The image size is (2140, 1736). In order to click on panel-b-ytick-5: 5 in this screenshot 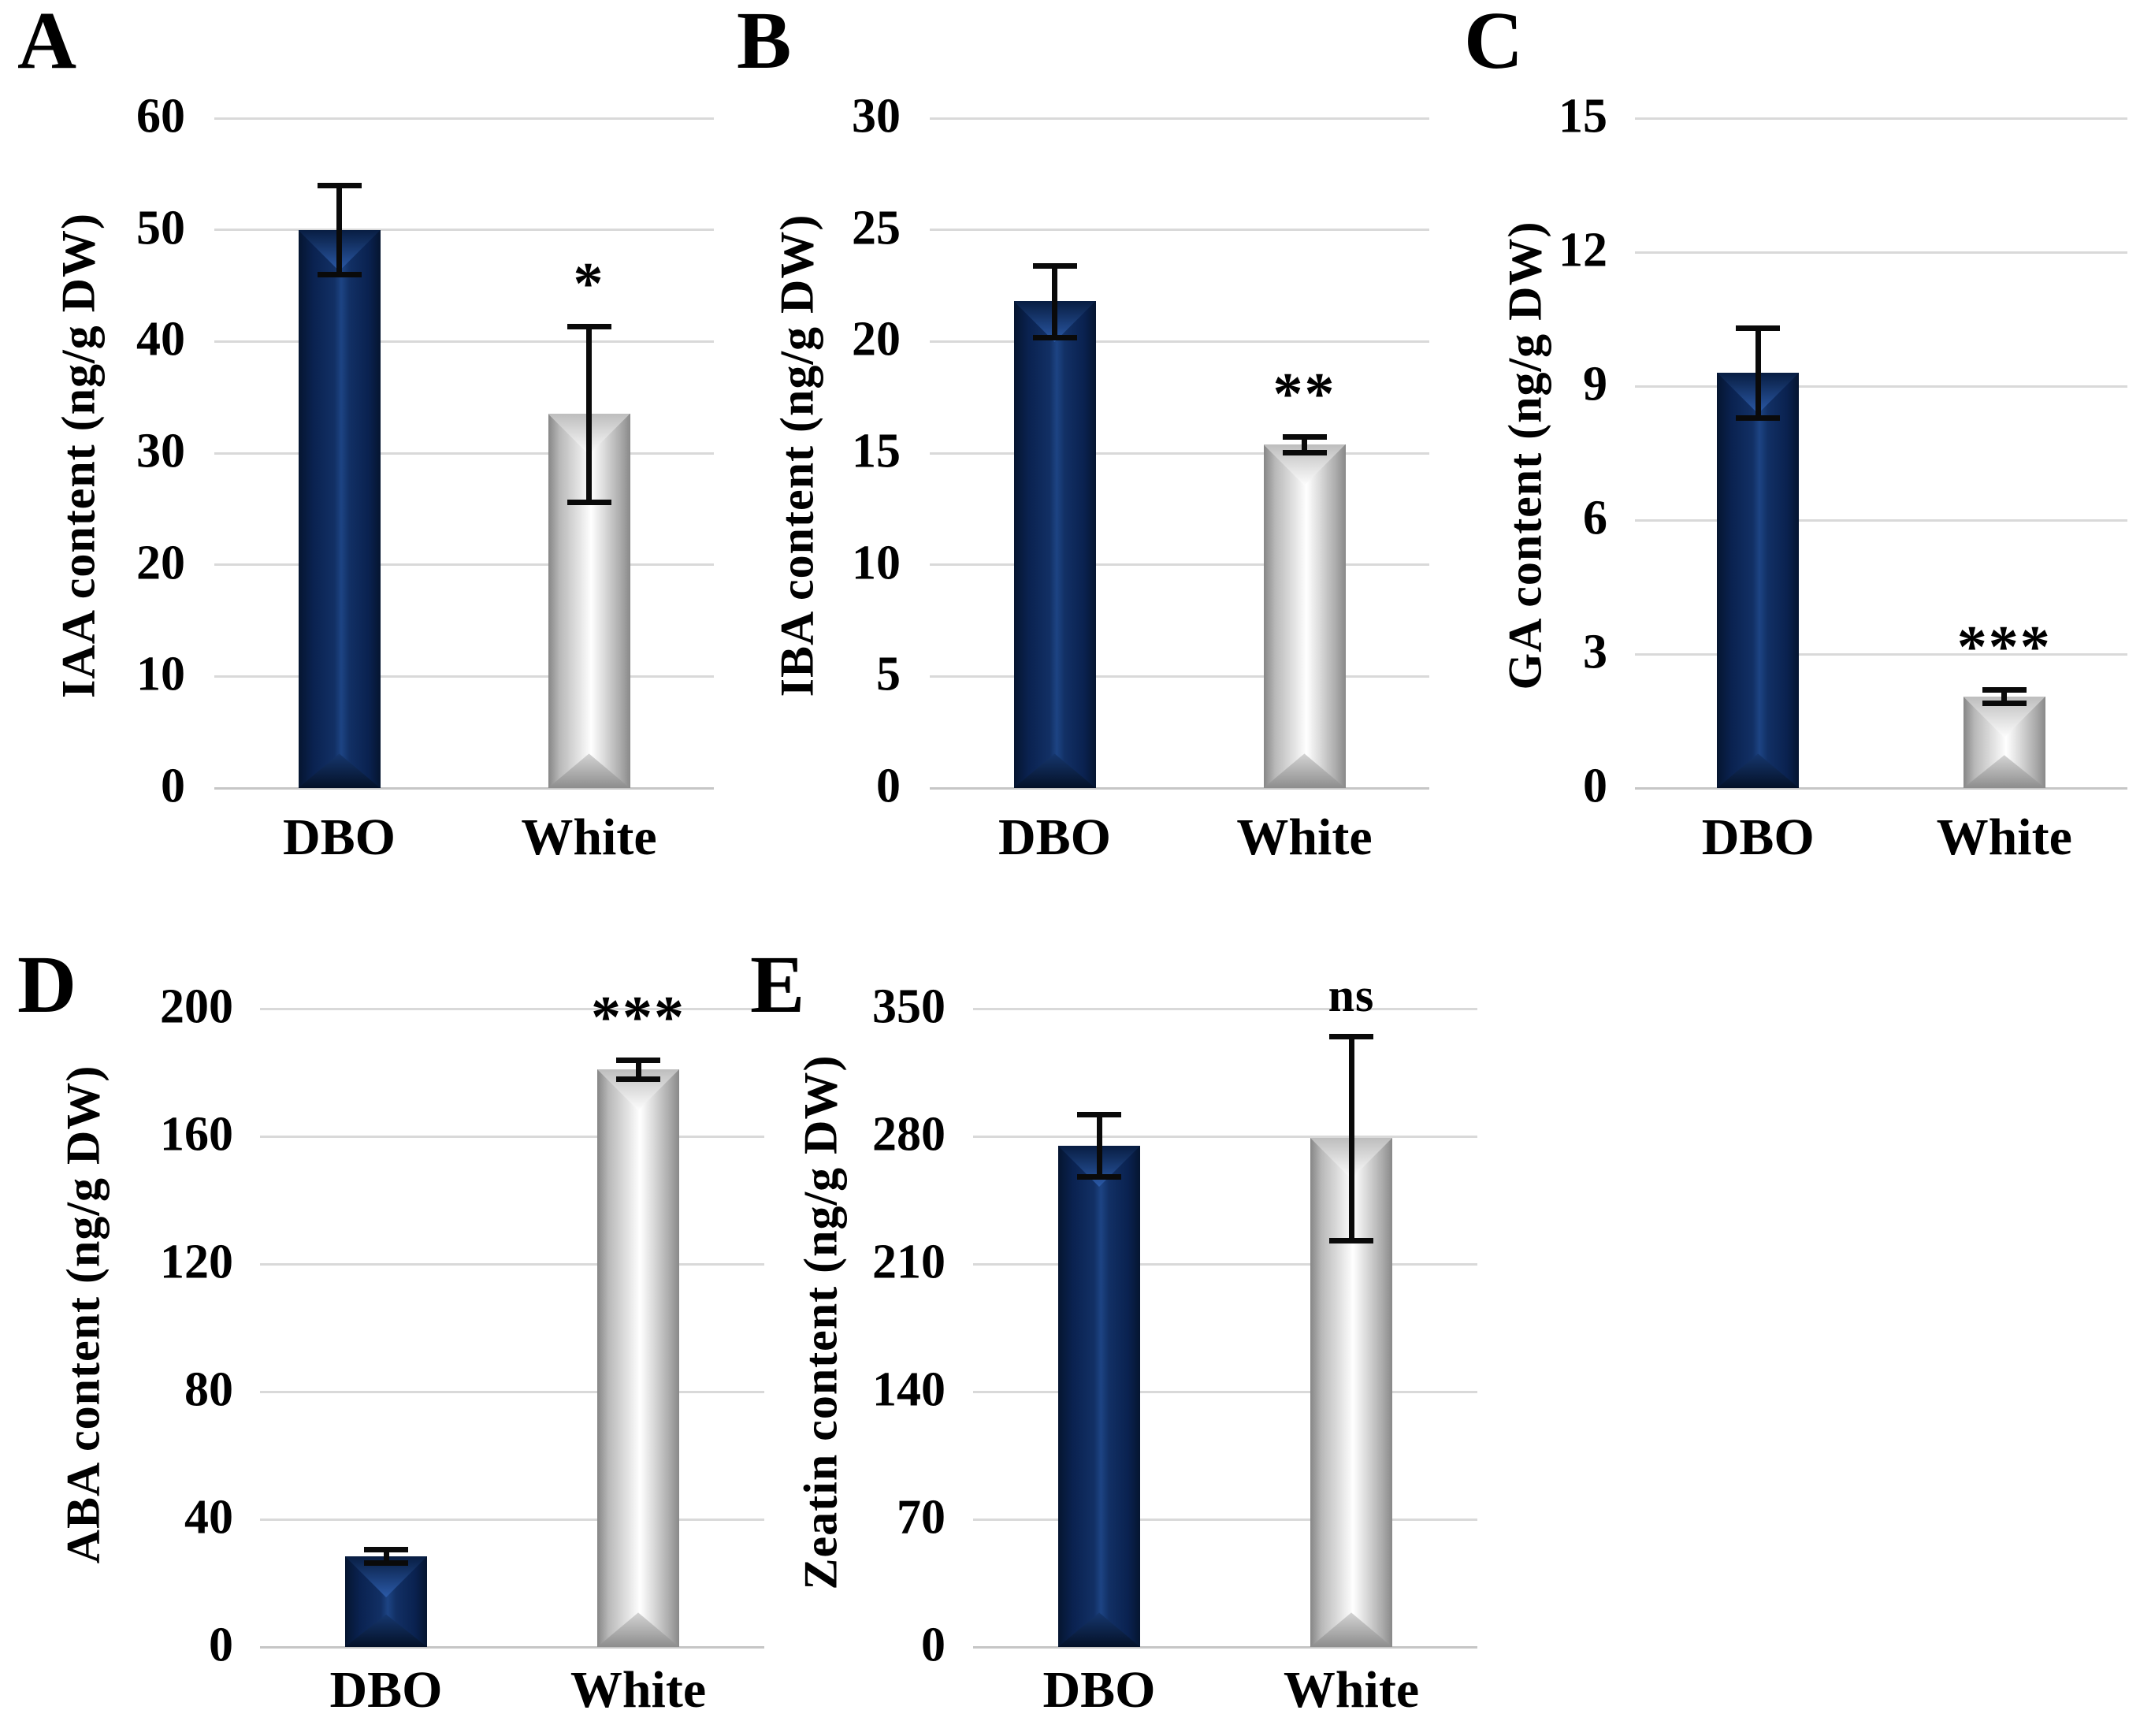, I will do `click(888, 674)`.